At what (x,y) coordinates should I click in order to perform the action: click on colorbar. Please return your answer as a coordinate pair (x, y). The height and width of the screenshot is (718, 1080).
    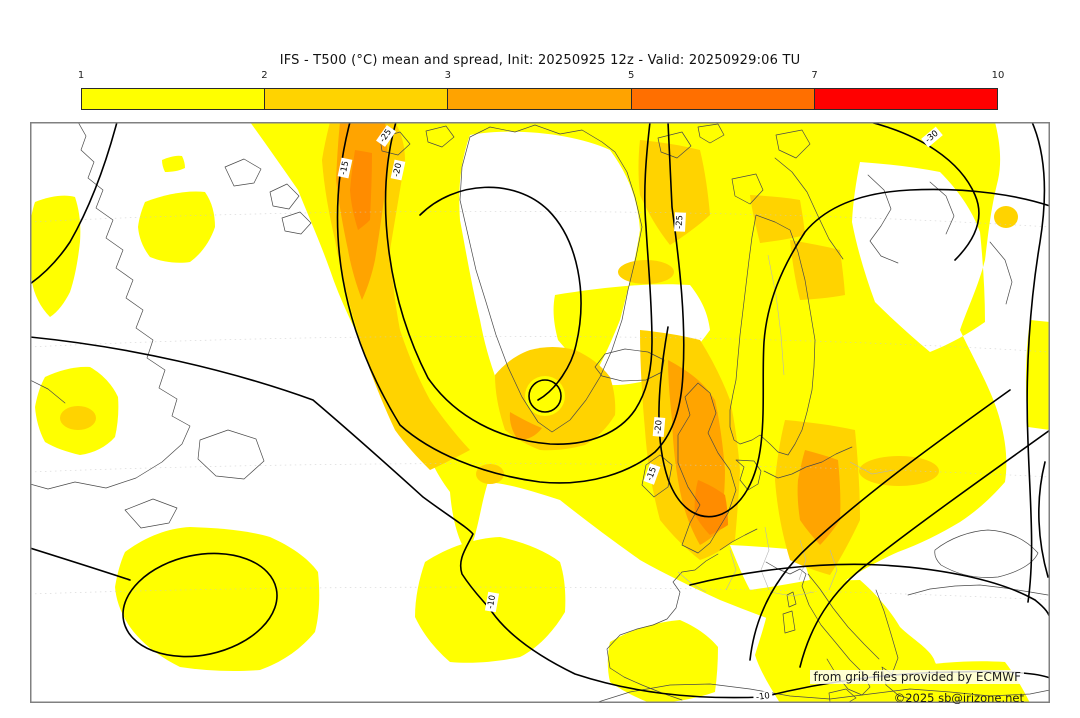
    Looking at the image, I should click on (539, 99).